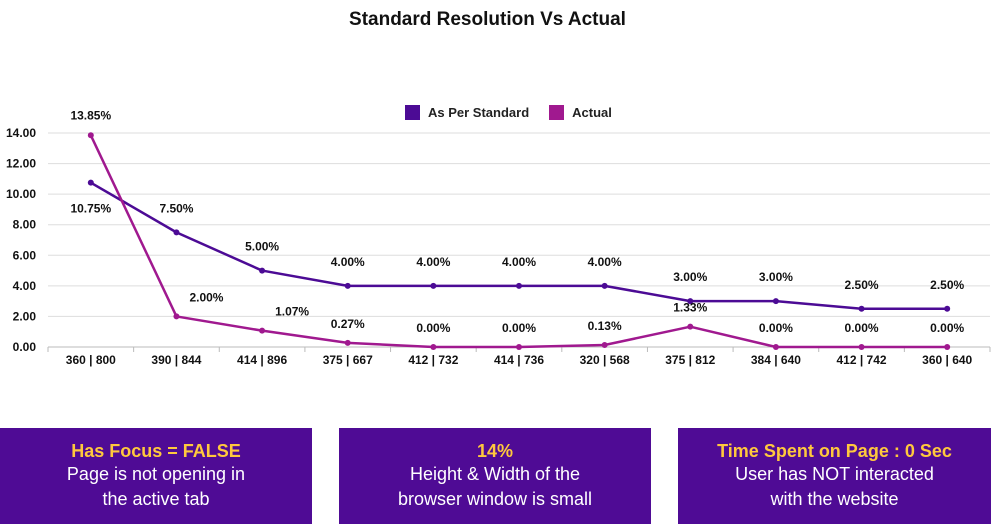 Image resolution: width=991 pixels, height=526 pixels. I want to click on card-text-line: with the website, so click(834, 499).